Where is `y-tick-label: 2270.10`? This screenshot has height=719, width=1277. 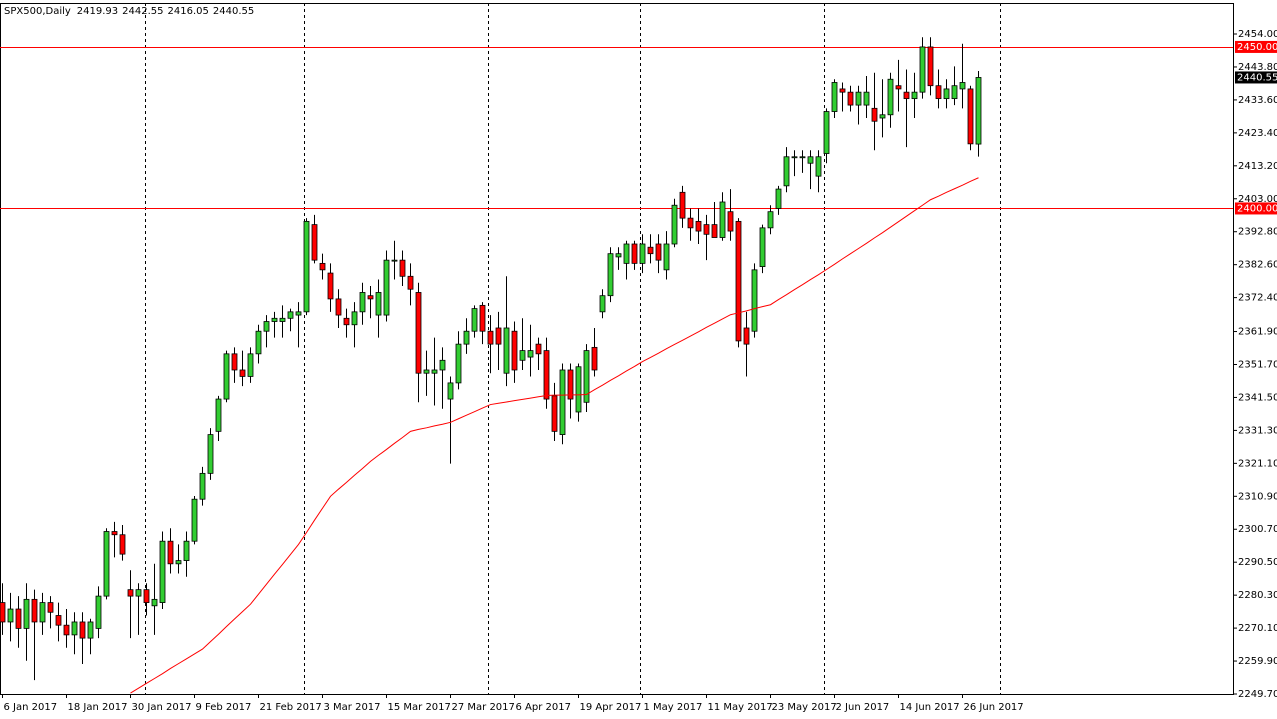
y-tick-label: 2270.10 is located at coordinates (1257, 628).